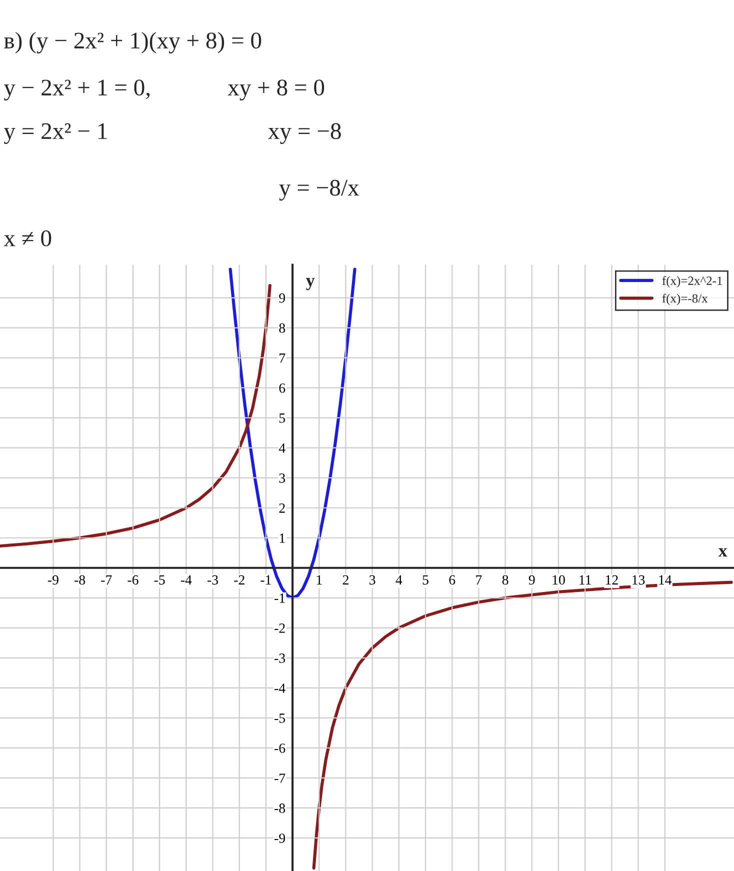 This screenshot has height=871, width=734. What do you see at coordinates (53, 580) in the screenshot?
I see `x-tick-label: -9` at bounding box center [53, 580].